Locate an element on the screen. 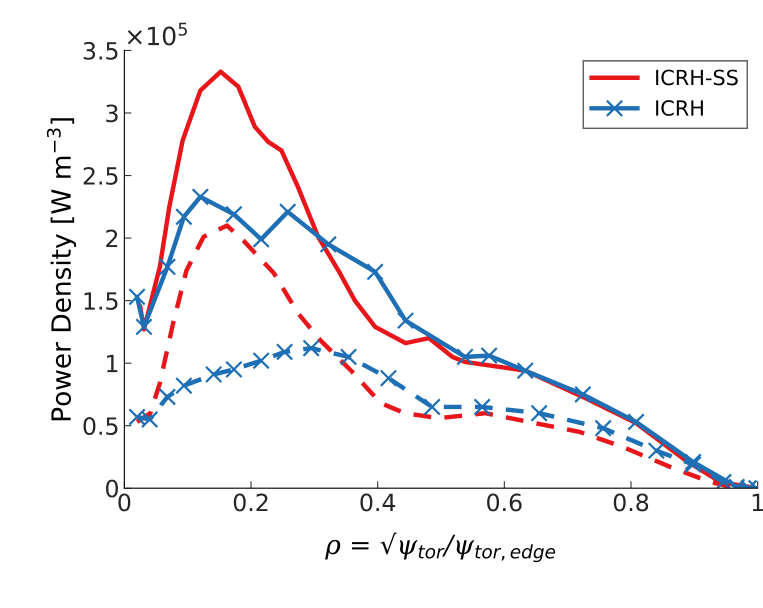 Image resolution: width=763 pixels, height=608 pixels. y-tick-label: 2.5 is located at coordinates (101, 175).